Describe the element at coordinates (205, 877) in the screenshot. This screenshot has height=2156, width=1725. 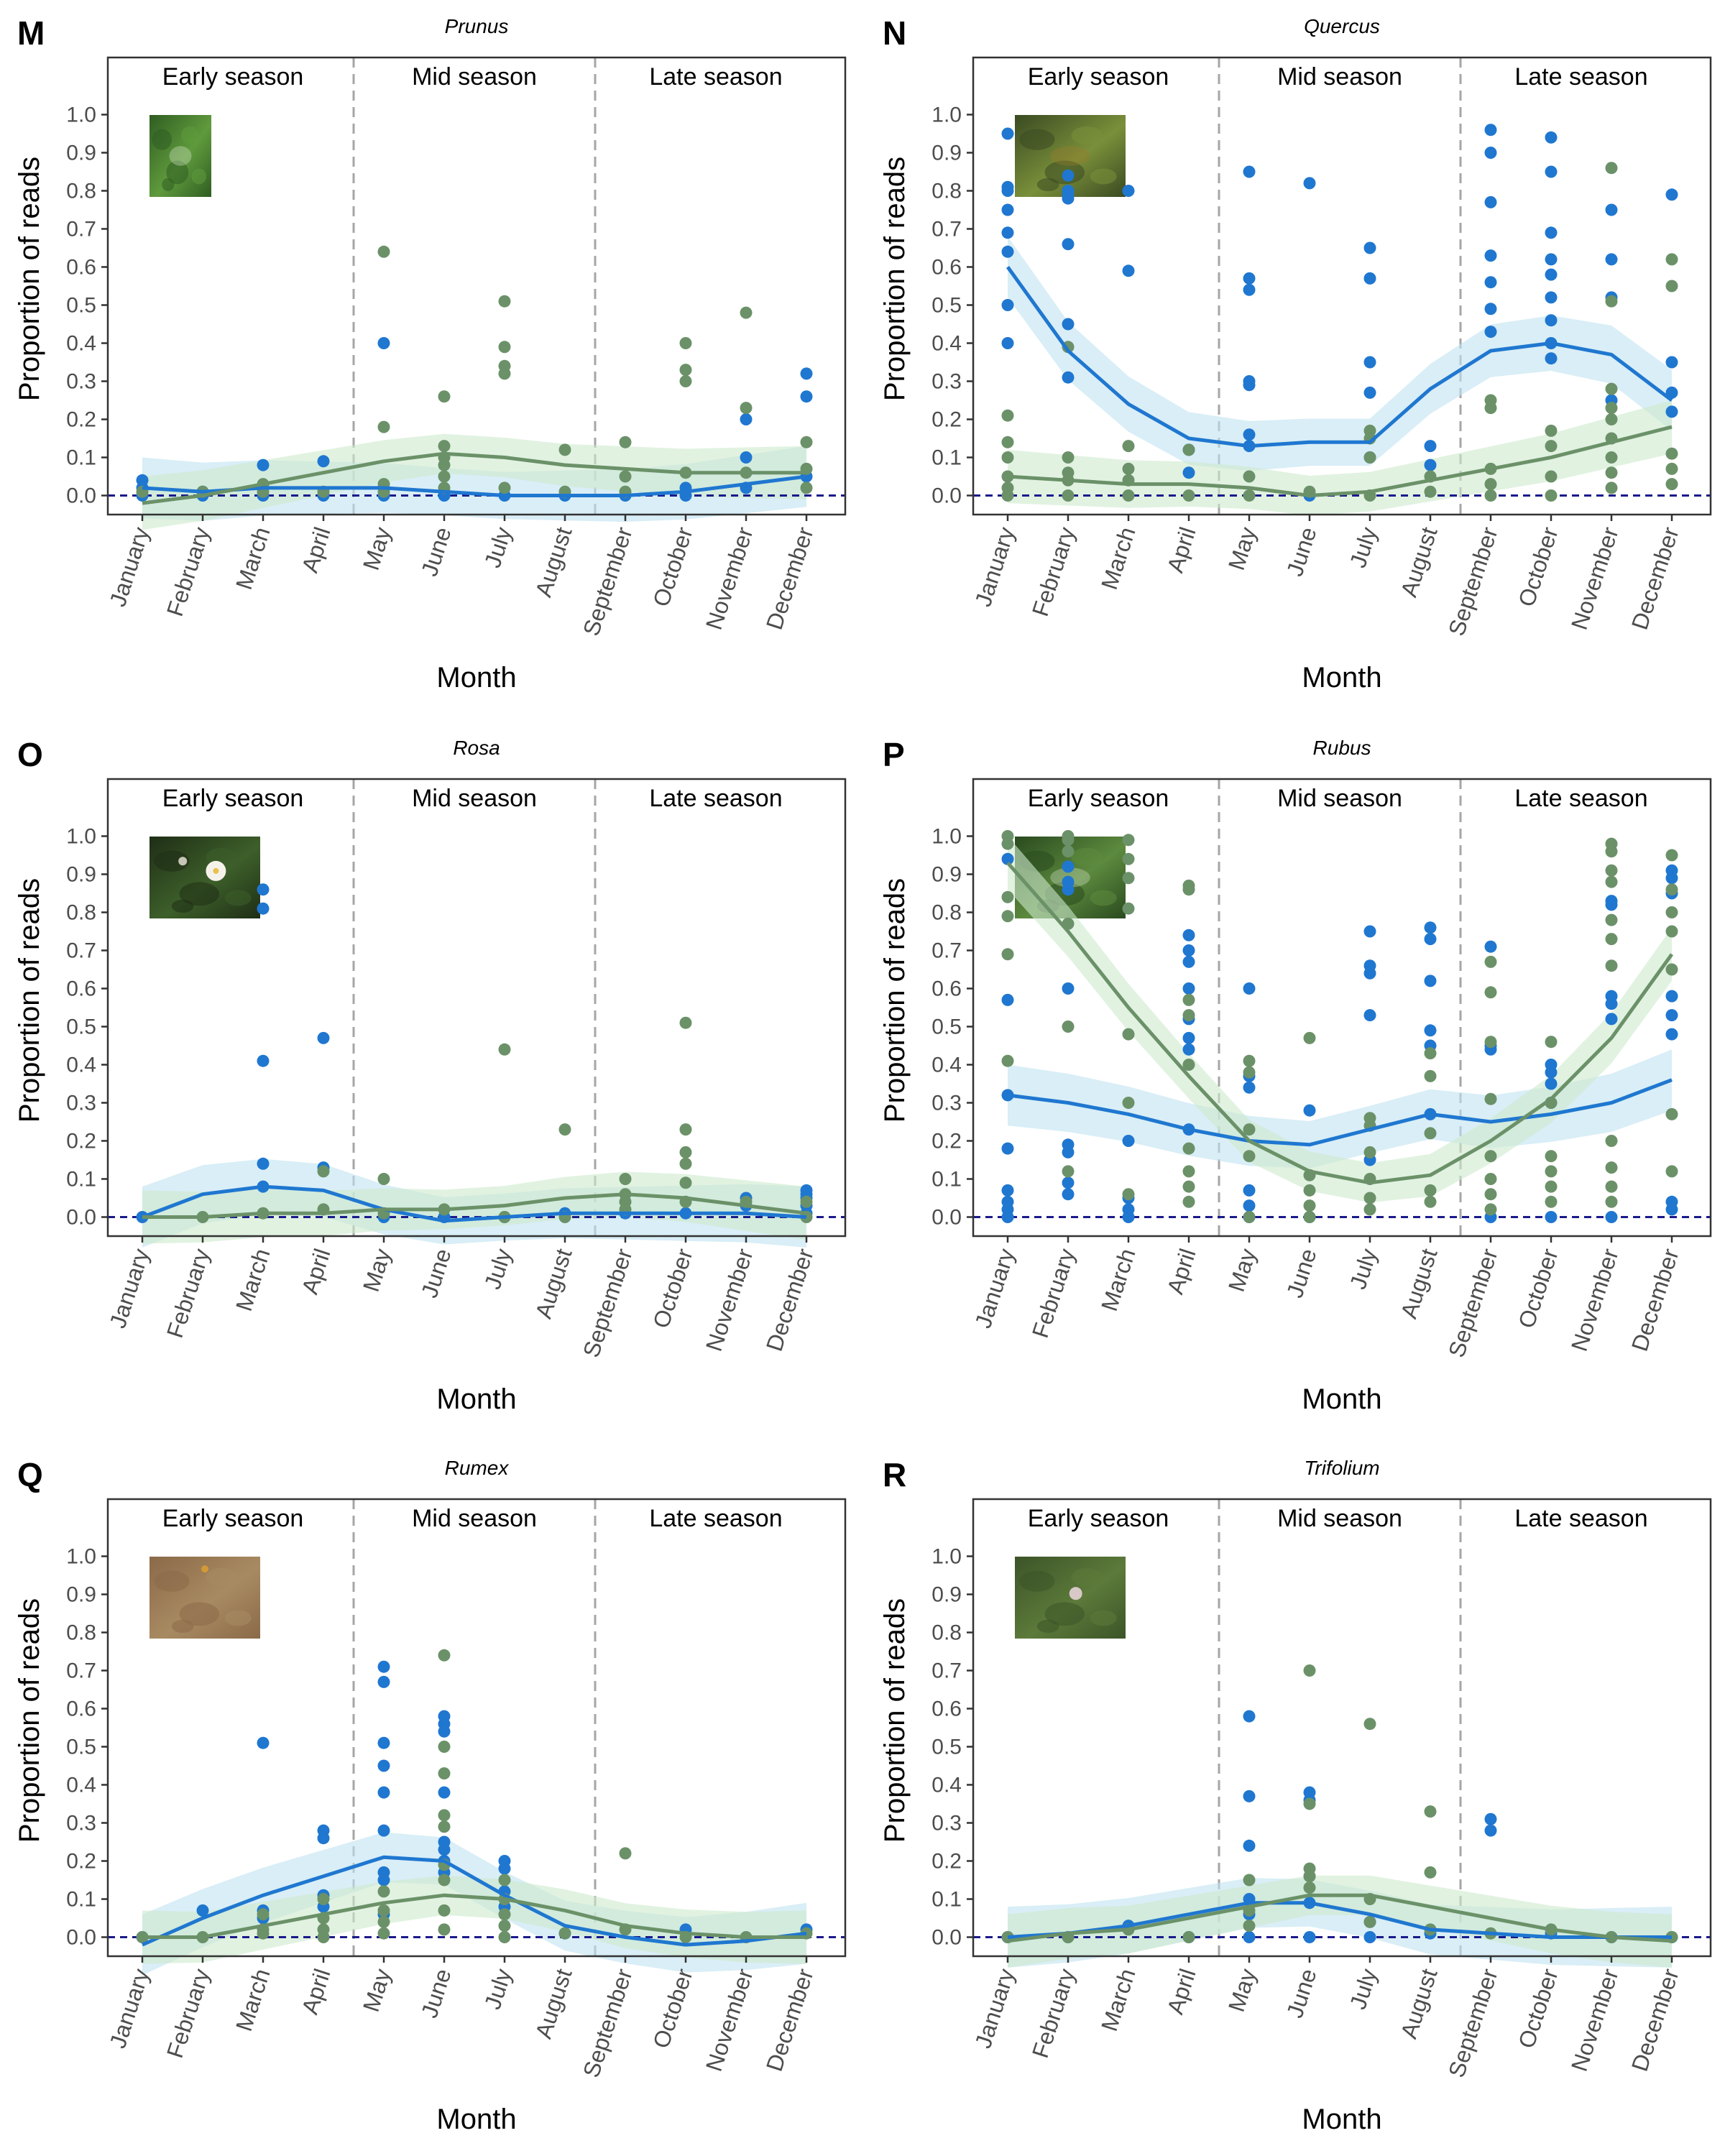
I see `species-photo` at that location.